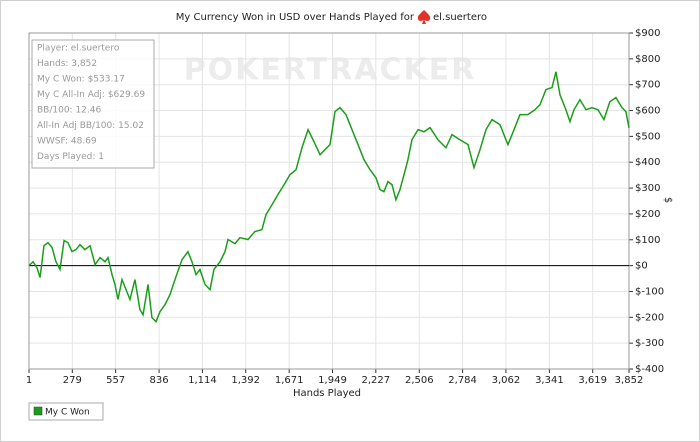 This screenshot has height=442, width=700. Describe the element at coordinates (649, 343) in the screenshot. I see `y-tick-label: $-300` at that location.